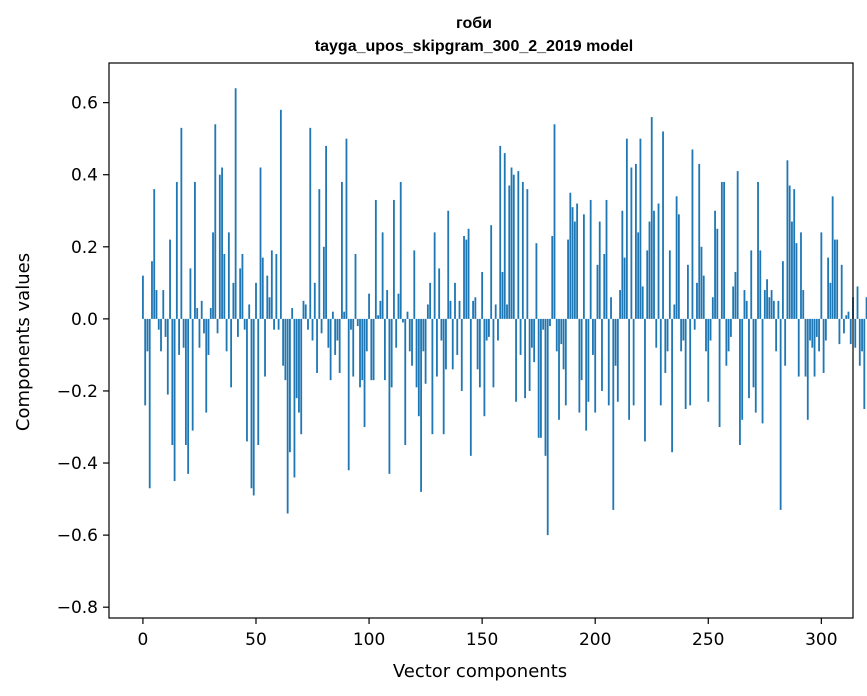  What do you see at coordinates (488, 634) in the screenshot?
I see `x-axis: 0 50 100 150 200 250 300` at bounding box center [488, 634].